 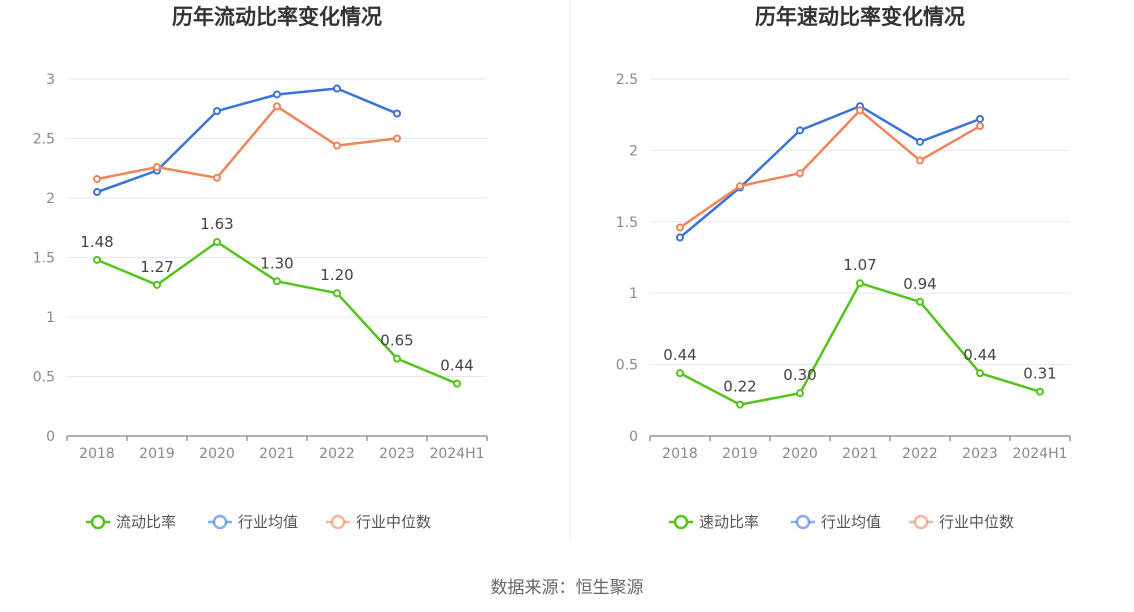 What do you see at coordinates (216, 224) in the screenshot?
I see `data-label: 1.63` at bounding box center [216, 224].